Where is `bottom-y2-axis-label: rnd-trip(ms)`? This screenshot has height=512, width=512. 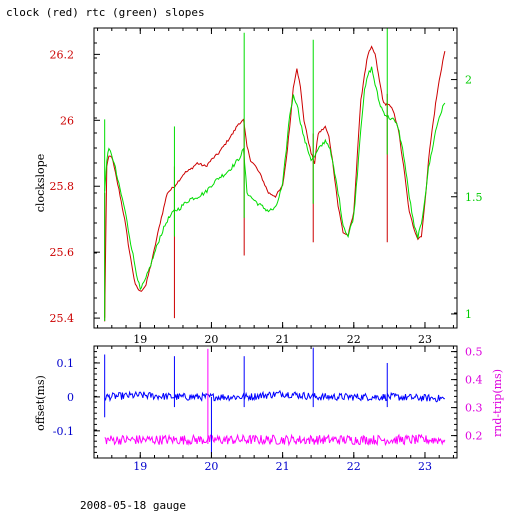 bottom-y2-axis-label: rnd-trip(ms) is located at coordinates (497, 403).